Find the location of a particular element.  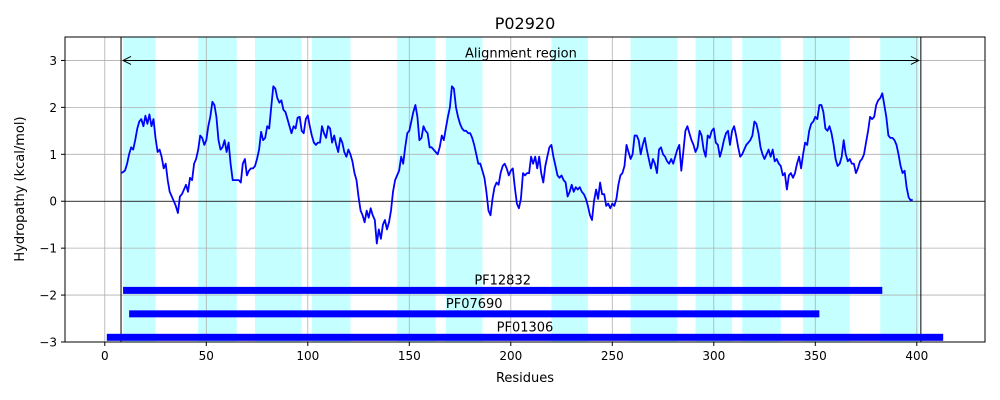

domain-label-PF12832: PF12832 is located at coordinates (502, 280).